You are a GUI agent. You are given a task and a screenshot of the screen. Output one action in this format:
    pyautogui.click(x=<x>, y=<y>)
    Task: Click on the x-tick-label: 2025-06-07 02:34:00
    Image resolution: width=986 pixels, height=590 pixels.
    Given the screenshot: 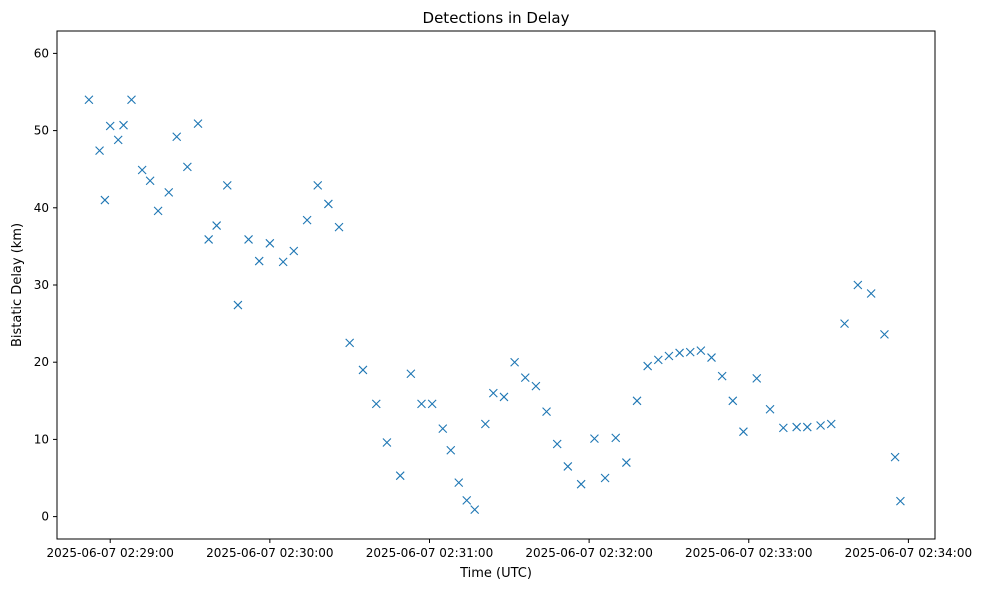 What is the action you would take?
    pyautogui.click(x=908, y=553)
    